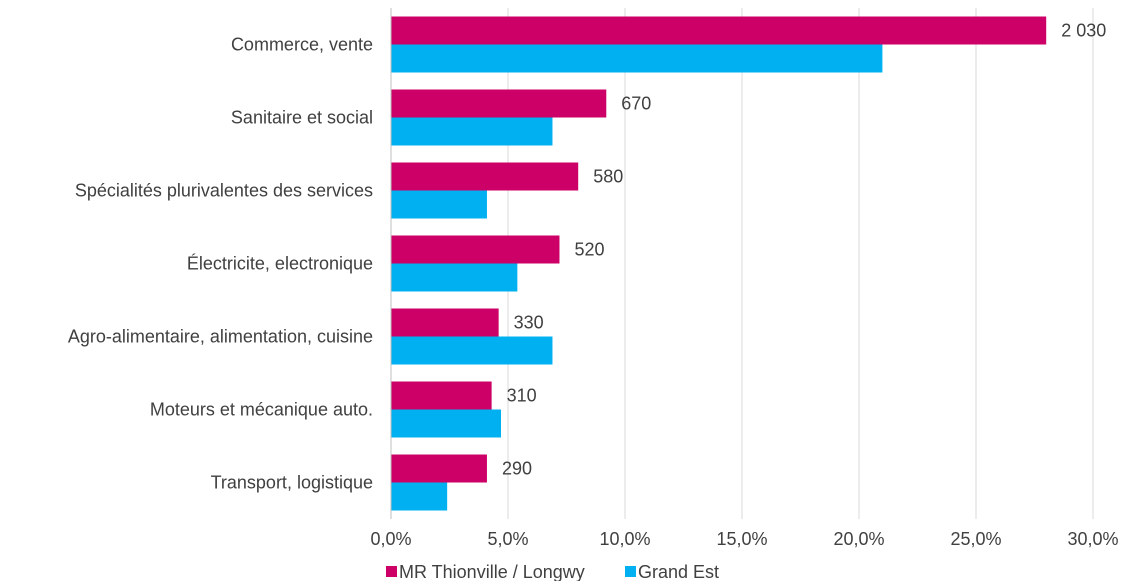 This screenshot has width=1125, height=581. I want to click on legend: MR Thionville / Longwy Grand Est, so click(552, 571).